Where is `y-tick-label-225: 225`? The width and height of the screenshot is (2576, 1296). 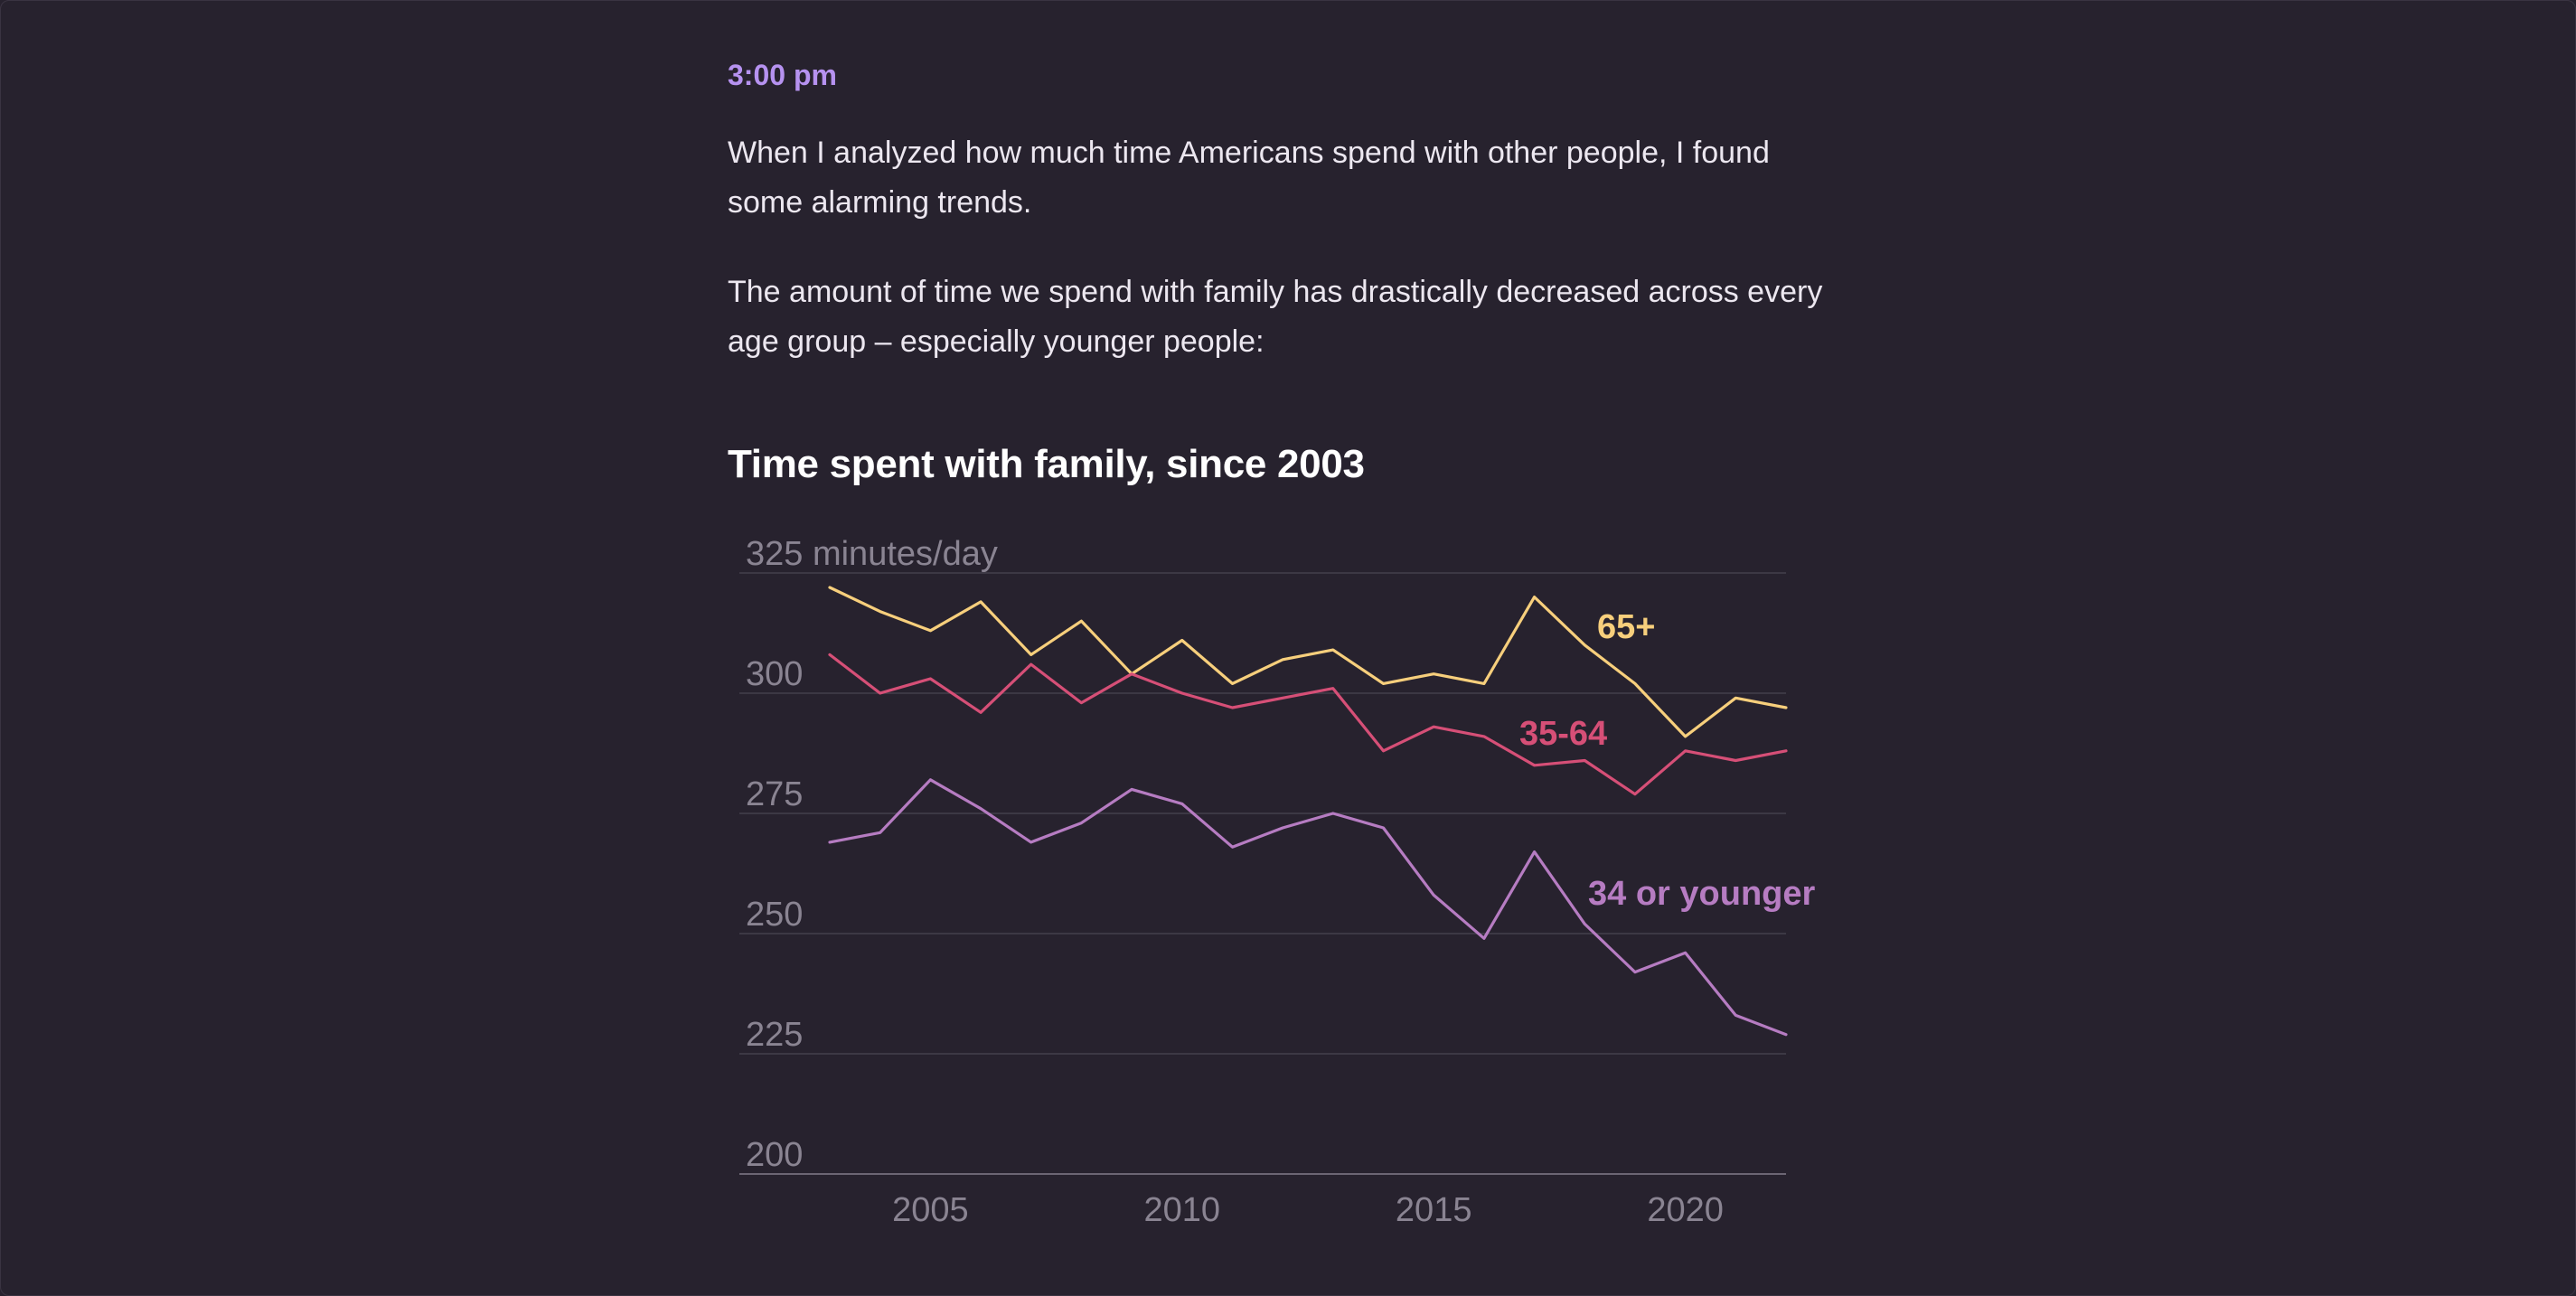
y-tick-label-225: 225 is located at coordinates (774, 1035).